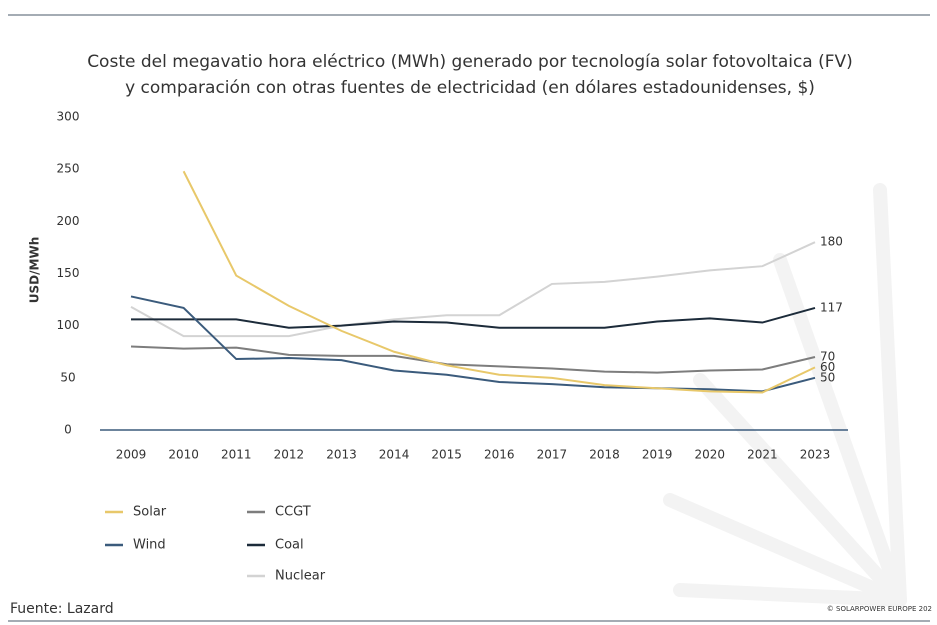 The width and height of the screenshot is (937, 625). I want to click on y-tick-label: 250, so click(68, 169).